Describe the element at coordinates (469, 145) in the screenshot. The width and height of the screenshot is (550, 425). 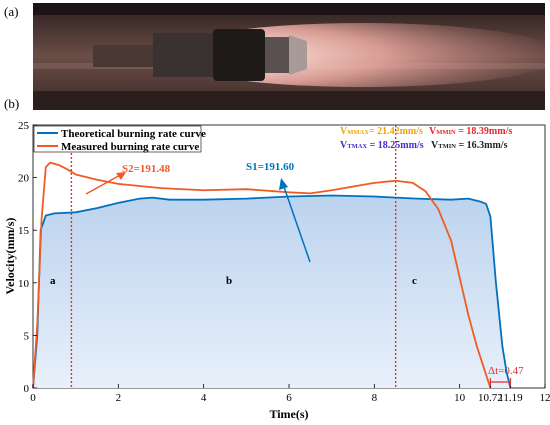
I see `vtmin-stat: VTMIN = 16.3mm/s` at that location.